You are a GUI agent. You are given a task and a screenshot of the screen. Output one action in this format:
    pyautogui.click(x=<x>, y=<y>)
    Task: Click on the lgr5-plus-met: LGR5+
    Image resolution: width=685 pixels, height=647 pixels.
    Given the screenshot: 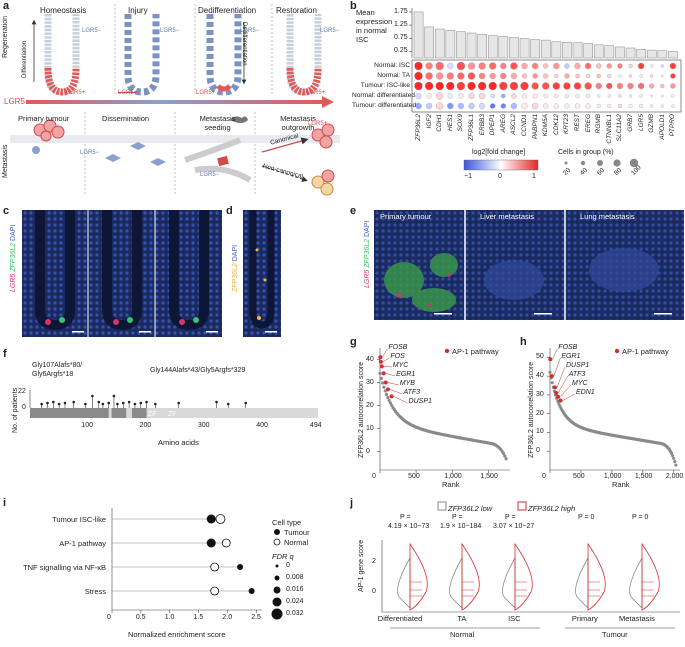 What is the action you would take?
    pyautogui.click(x=318, y=124)
    